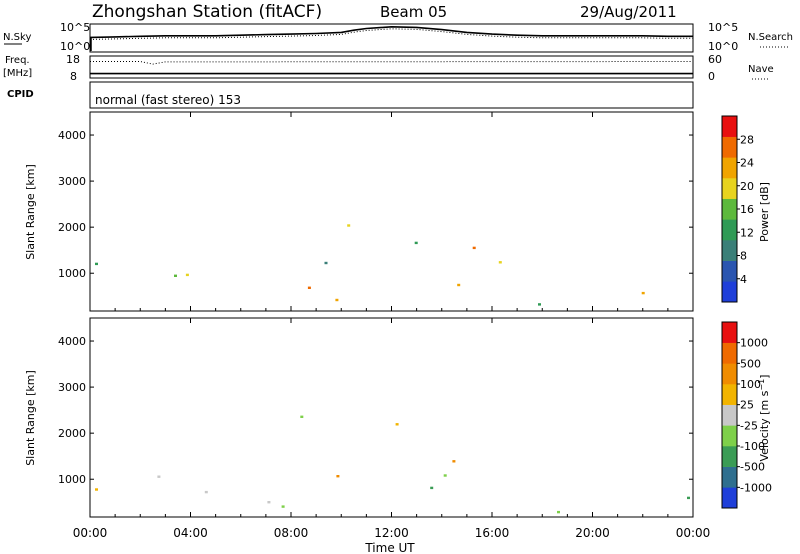  I want to click on colorbar-frame, so click(729, 415).